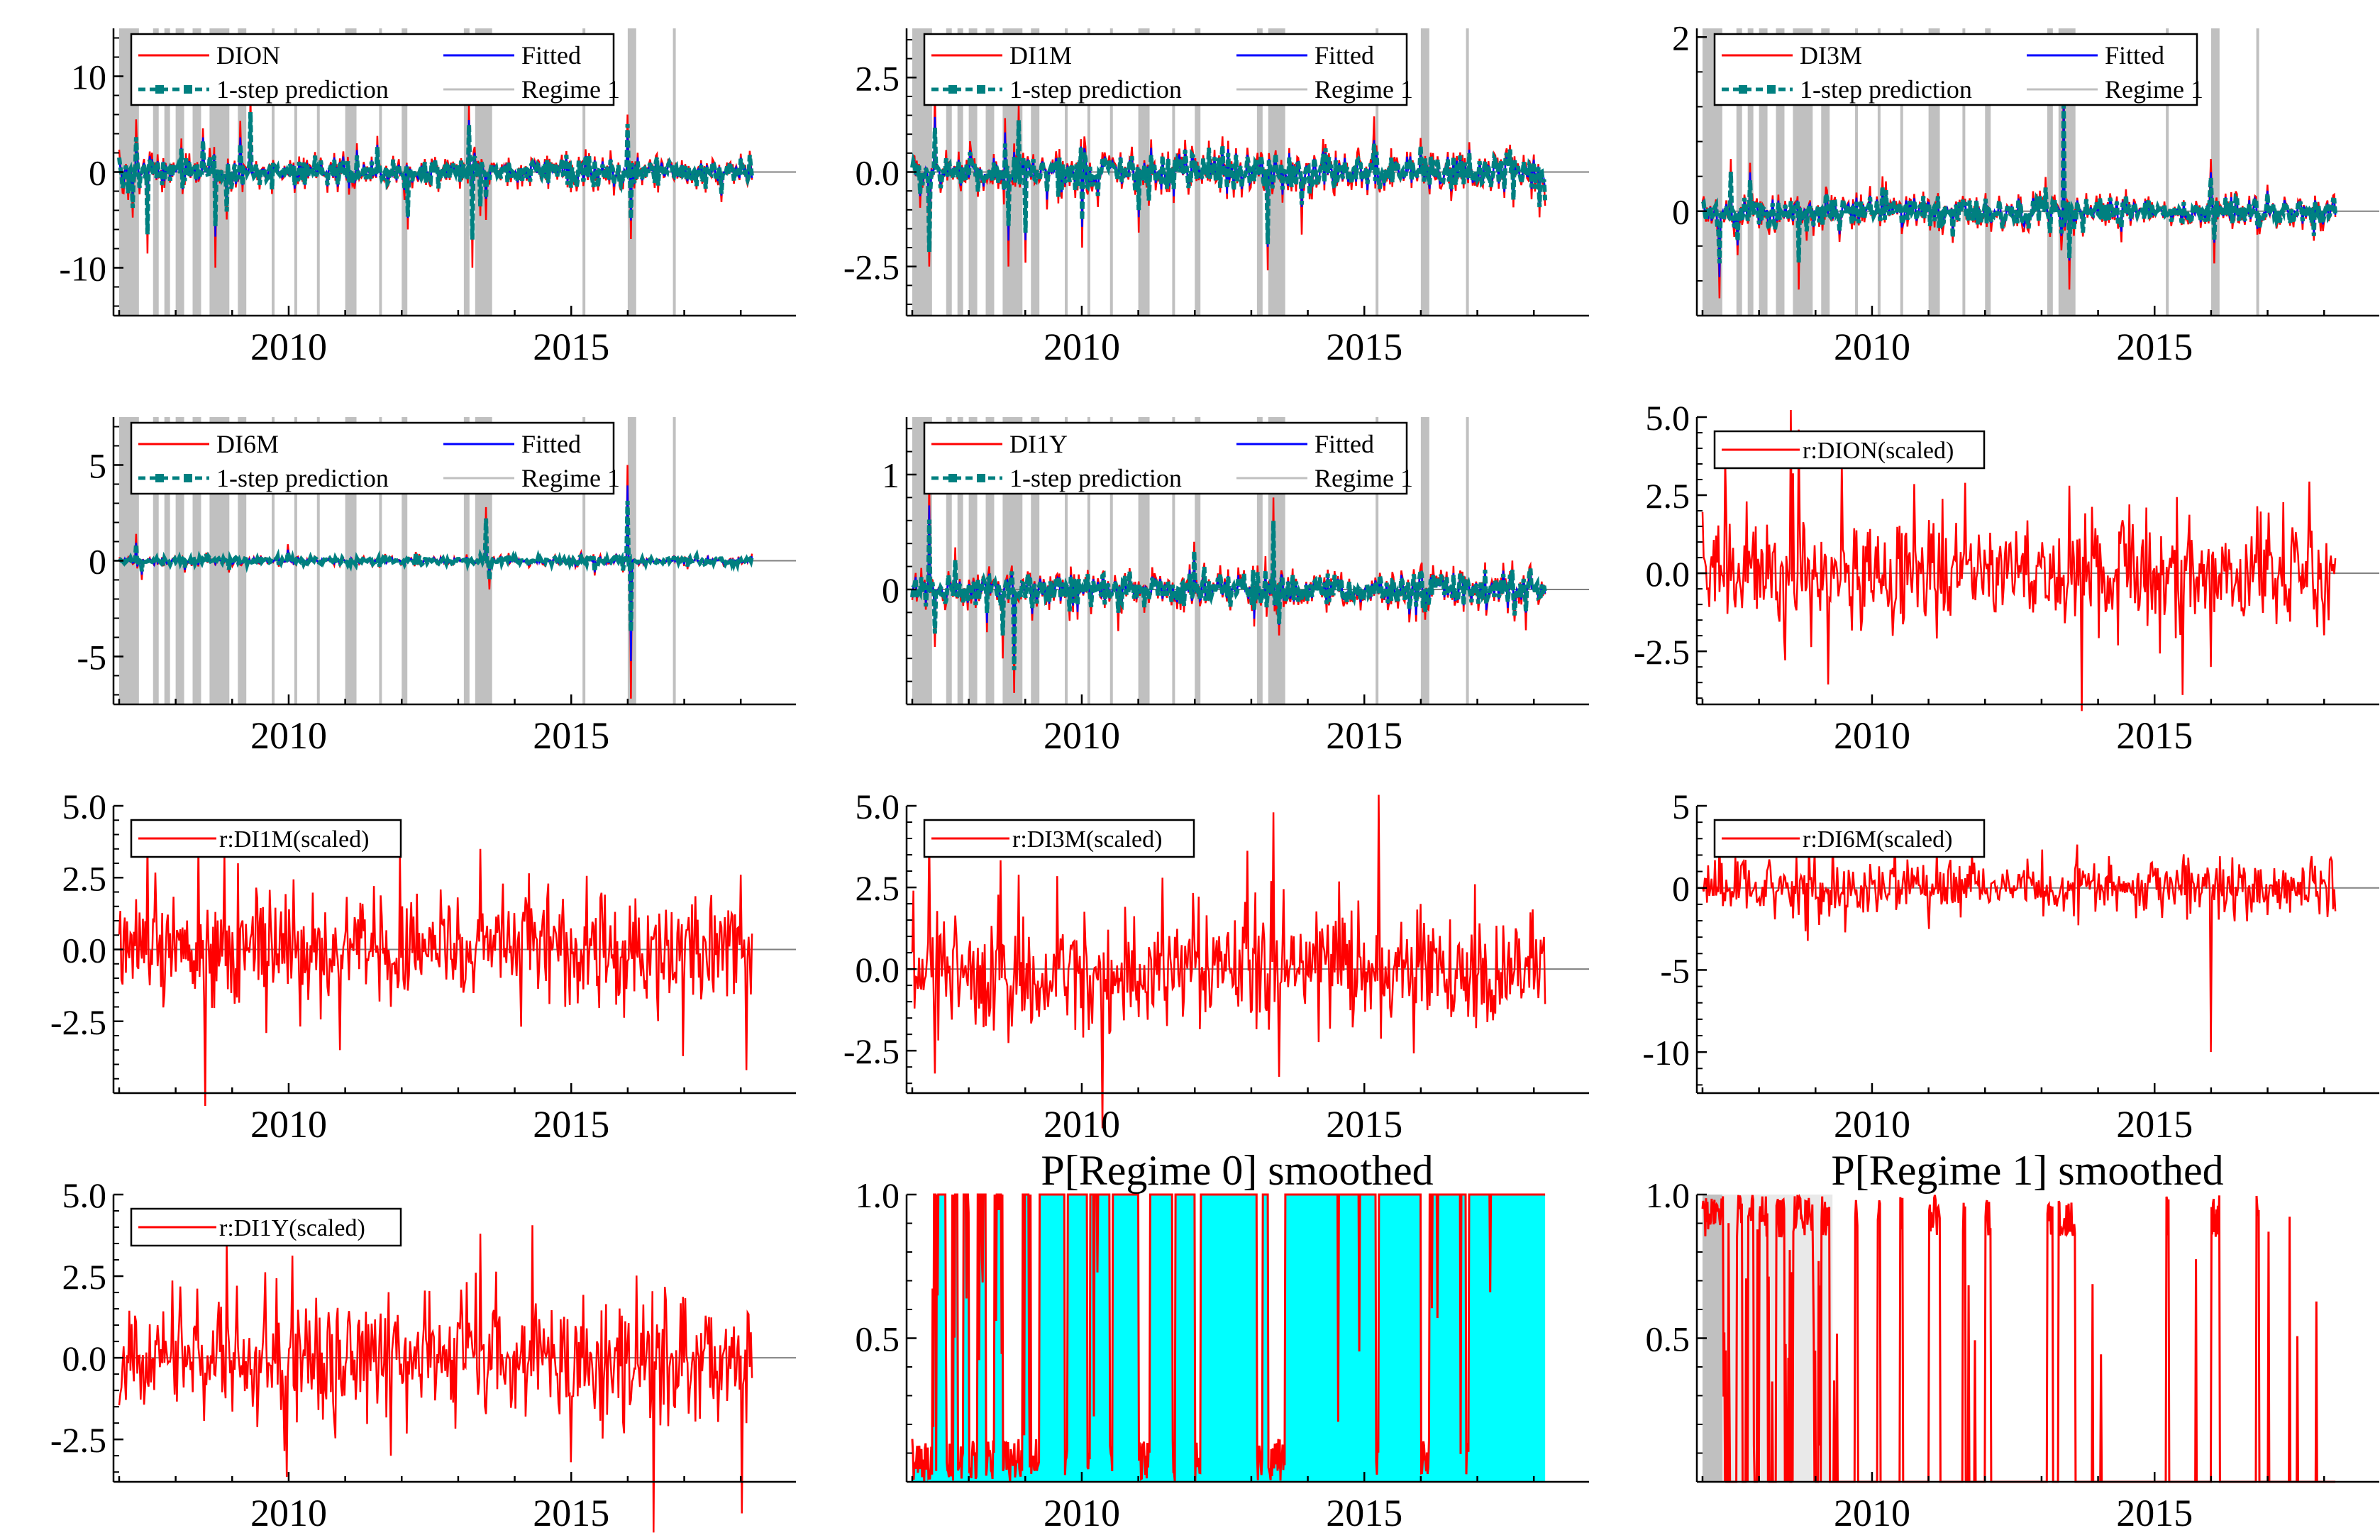 This screenshot has width=2380, height=1540. I want to click on legend-label: r:DI6M(scaled), so click(1878, 839).